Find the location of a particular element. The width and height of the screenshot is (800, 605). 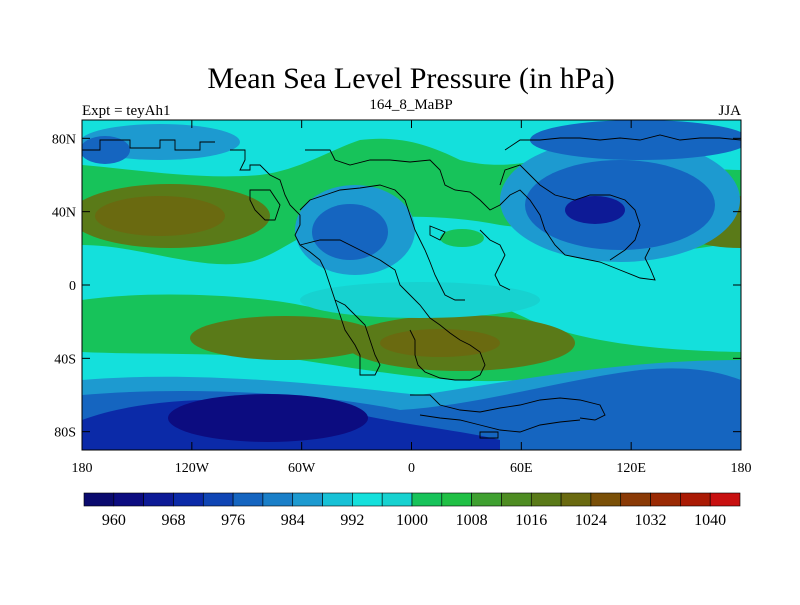

colorbar-label: 984 is located at coordinates (293, 520).